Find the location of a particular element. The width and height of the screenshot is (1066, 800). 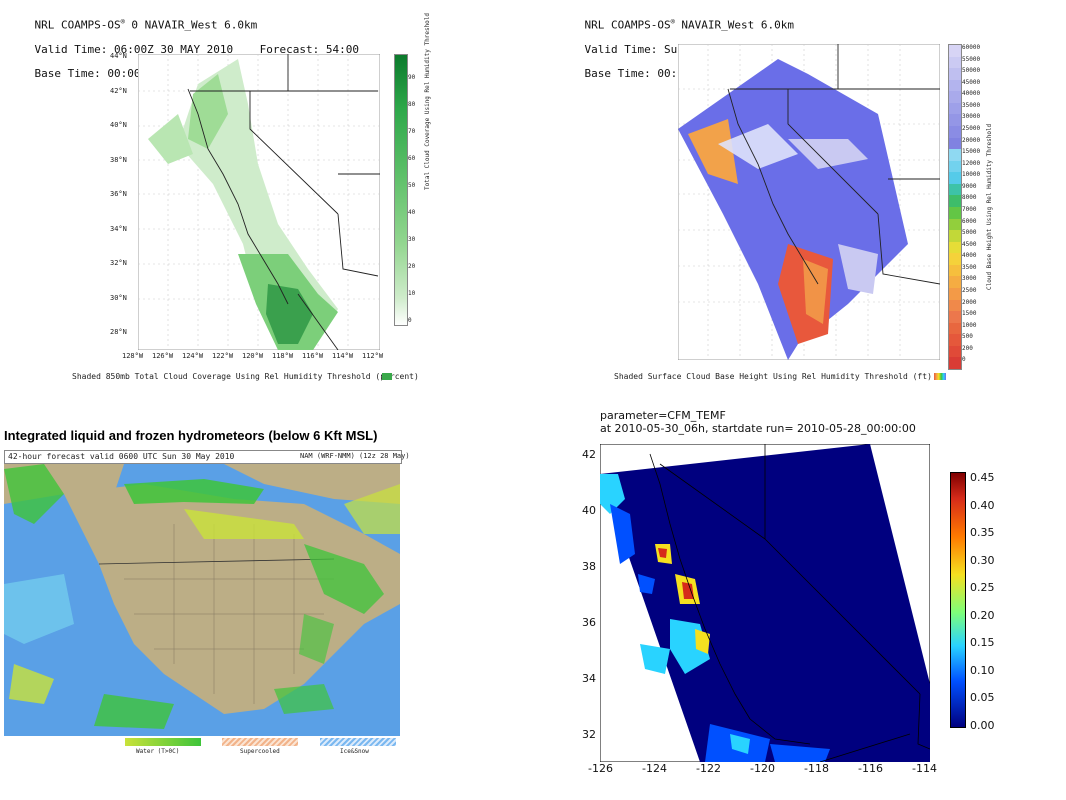

colorbar-tick: 40000 is located at coordinates (971, 94).